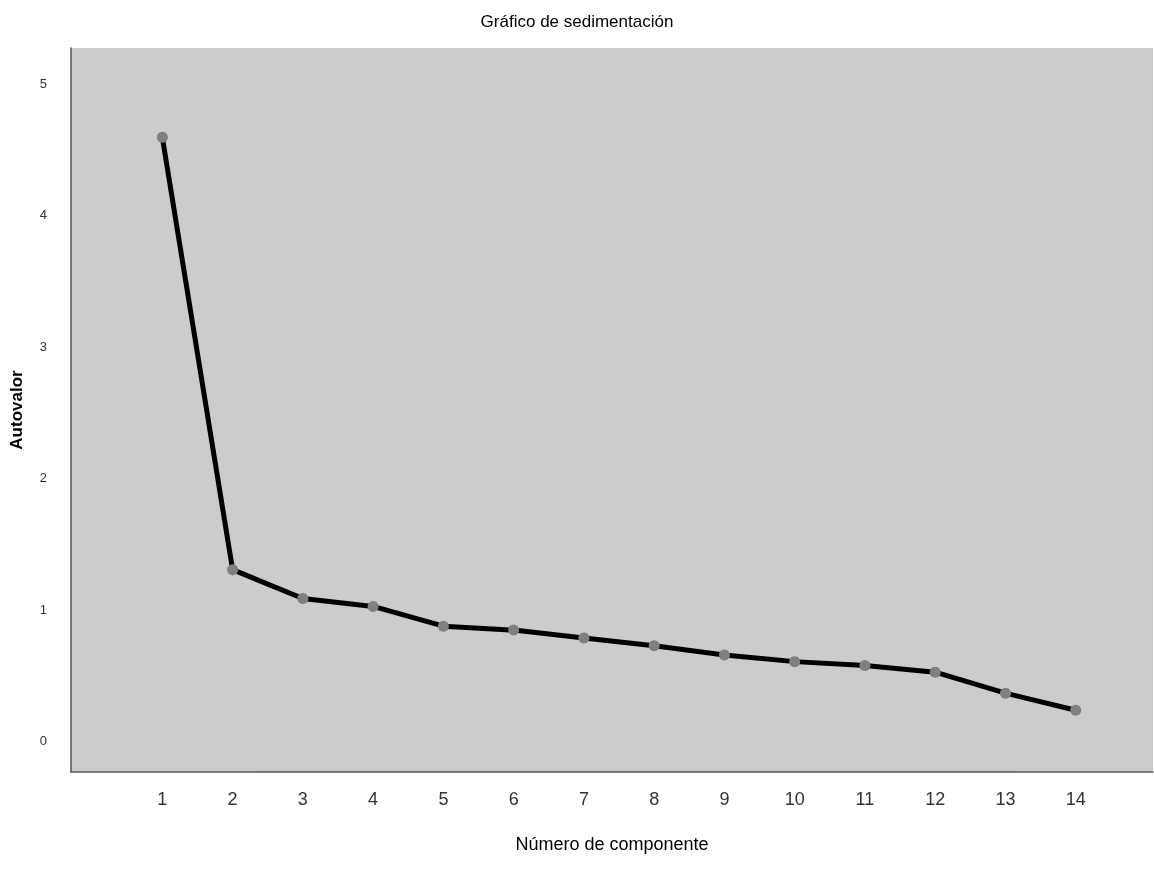  I want to click on x-tick-label: 11, so click(865, 799).